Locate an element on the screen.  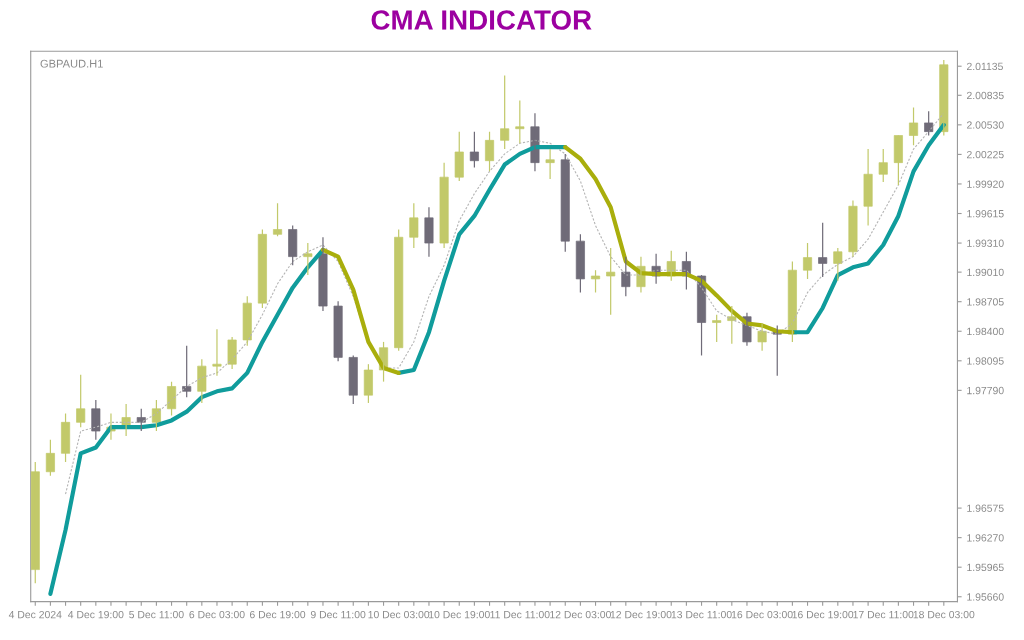
x-tick-label: 17 Dec 11:00 is located at coordinates (883, 614).